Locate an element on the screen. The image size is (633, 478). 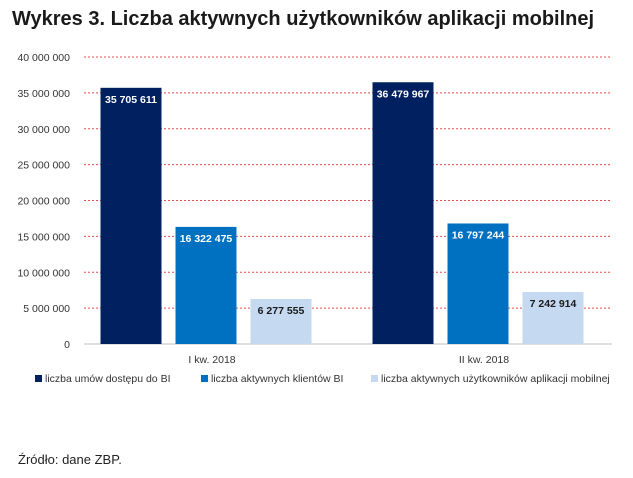
data-label: 36 479 967 is located at coordinates (403, 94).